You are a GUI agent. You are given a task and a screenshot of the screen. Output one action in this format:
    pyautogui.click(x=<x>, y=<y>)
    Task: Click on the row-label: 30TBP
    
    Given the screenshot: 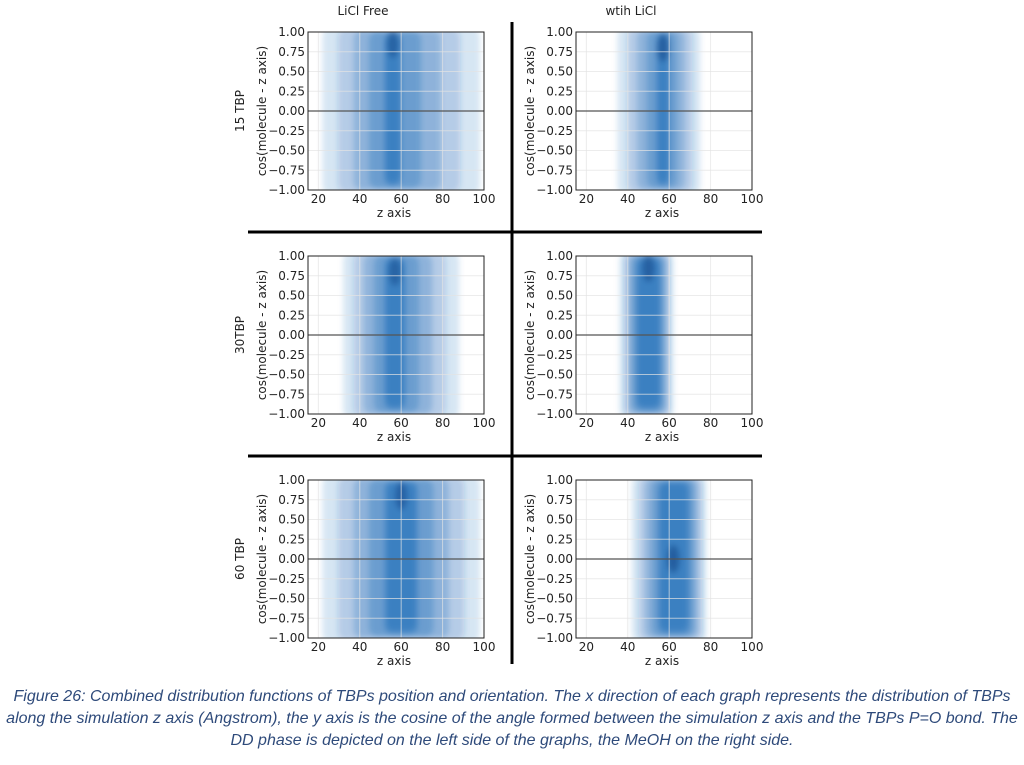 What is the action you would take?
    pyautogui.click(x=240, y=335)
    